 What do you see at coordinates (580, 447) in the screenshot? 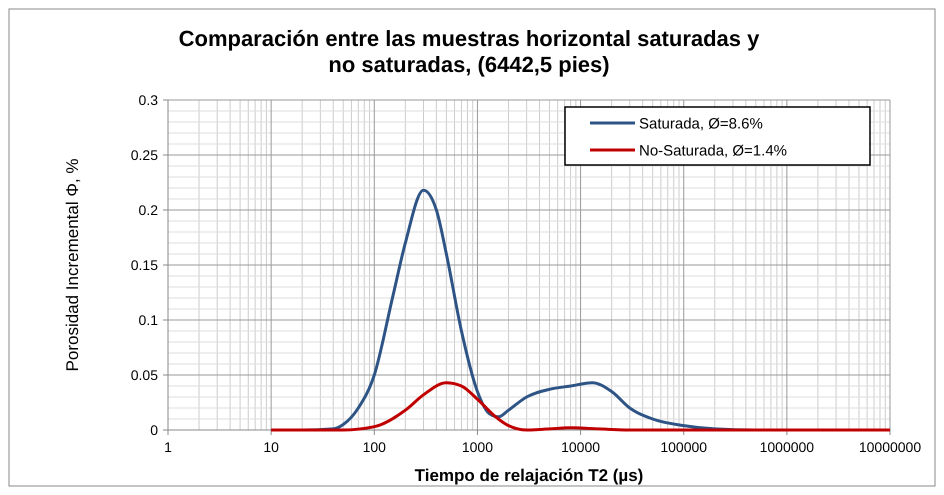
I see `x-tick-label: 10000` at bounding box center [580, 447].